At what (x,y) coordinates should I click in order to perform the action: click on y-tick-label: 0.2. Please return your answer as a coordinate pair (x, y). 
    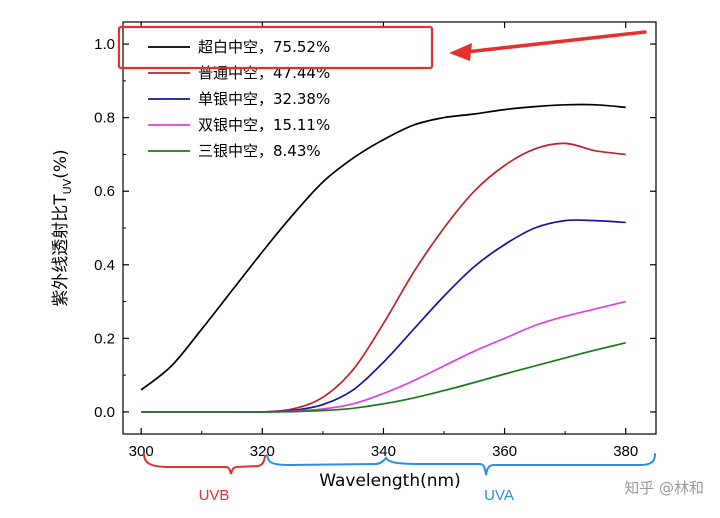
    Looking at the image, I should click on (104, 338).